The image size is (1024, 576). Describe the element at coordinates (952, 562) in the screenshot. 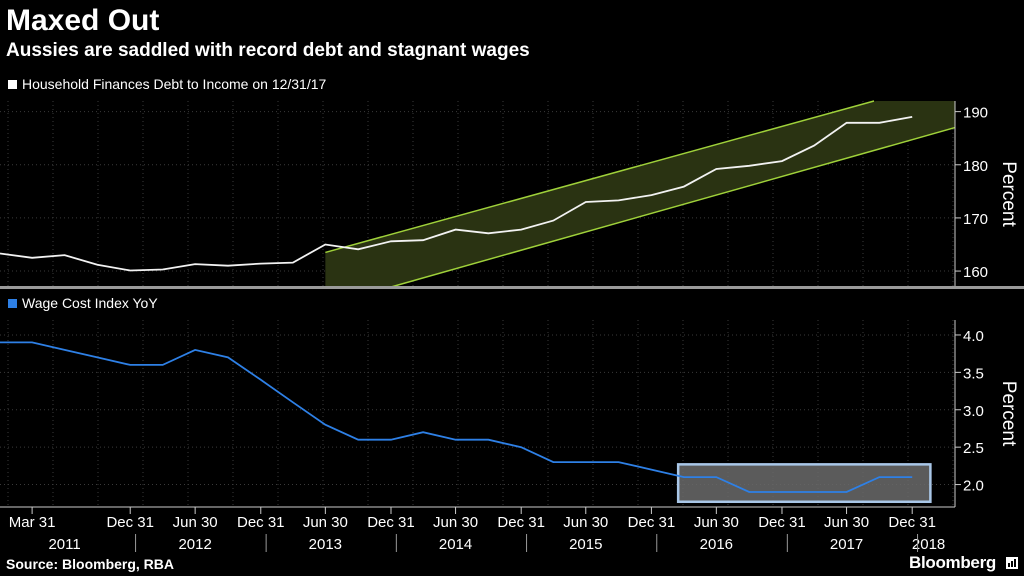

I see `bloomberg-logo: Bloomberg` at that location.